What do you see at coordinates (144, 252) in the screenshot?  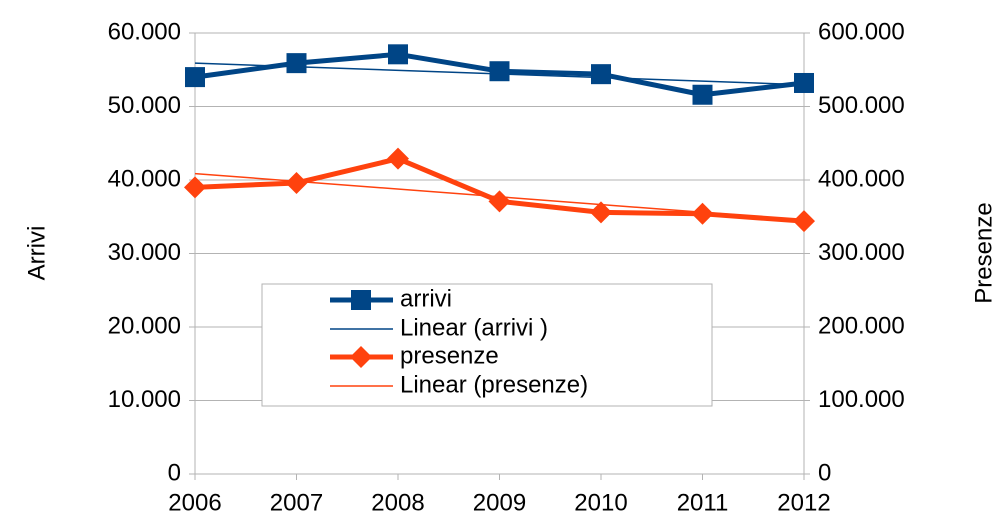 I see `y-tick-label: 30.000` at bounding box center [144, 252].